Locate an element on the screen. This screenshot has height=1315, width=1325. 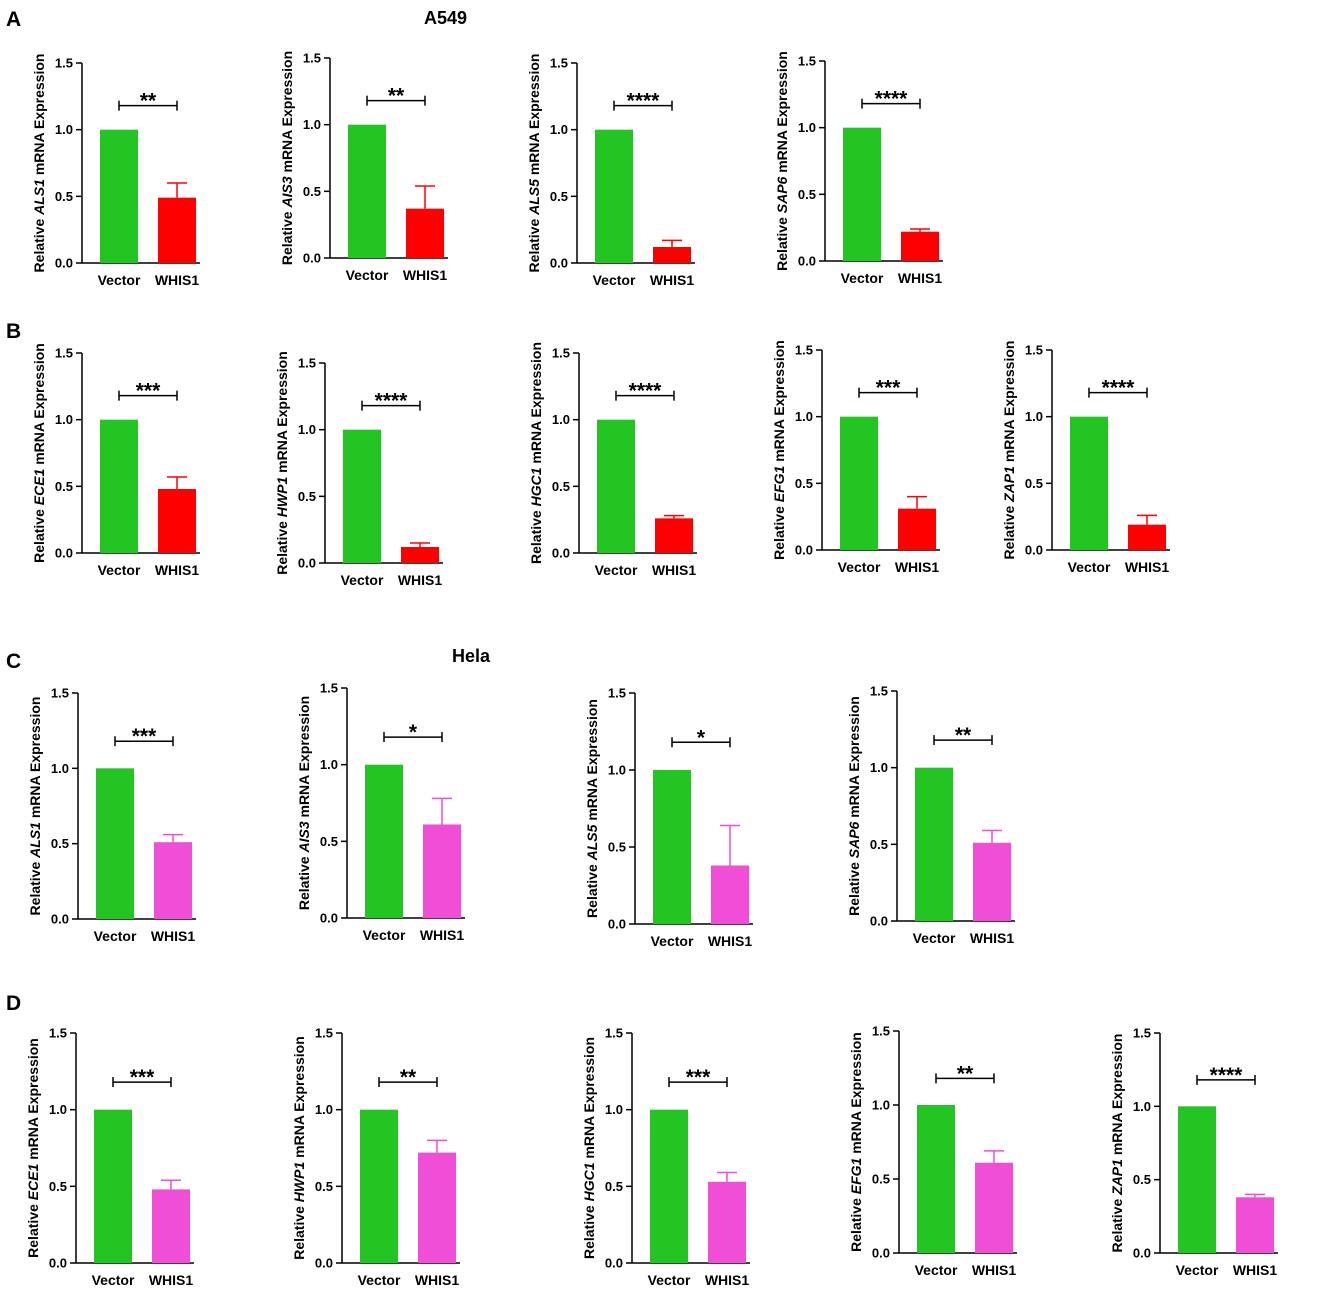
y-axis-label: Relative HWP1 mRNA Expression is located at coordinates (282, 463).